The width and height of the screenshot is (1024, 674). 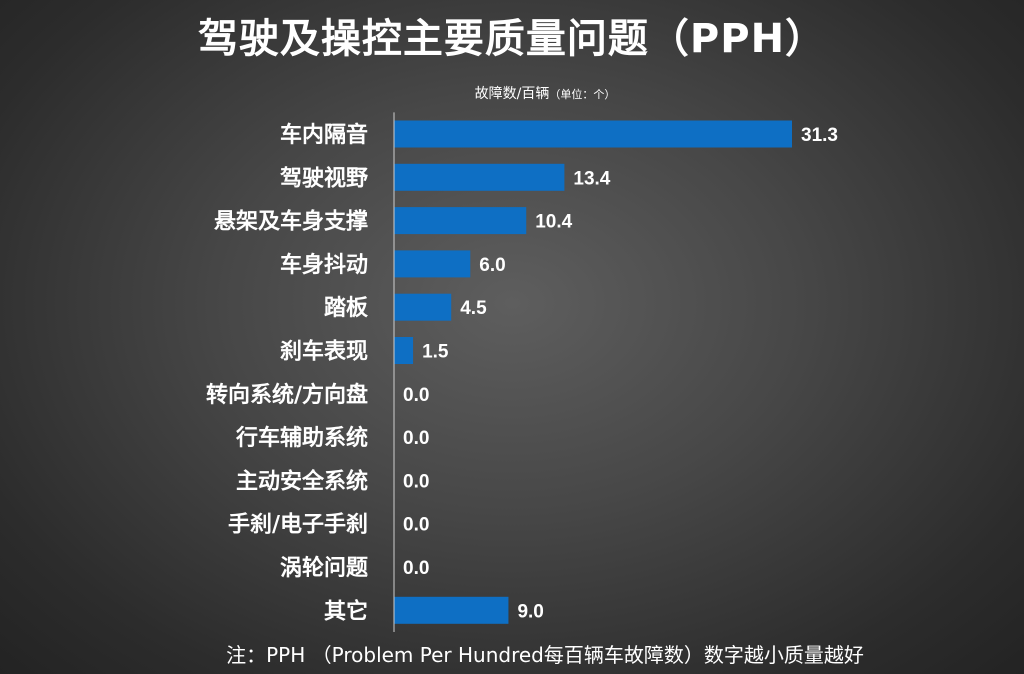 What do you see at coordinates (553, 222) in the screenshot?
I see `value-label: 10.4` at bounding box center [553, 222].